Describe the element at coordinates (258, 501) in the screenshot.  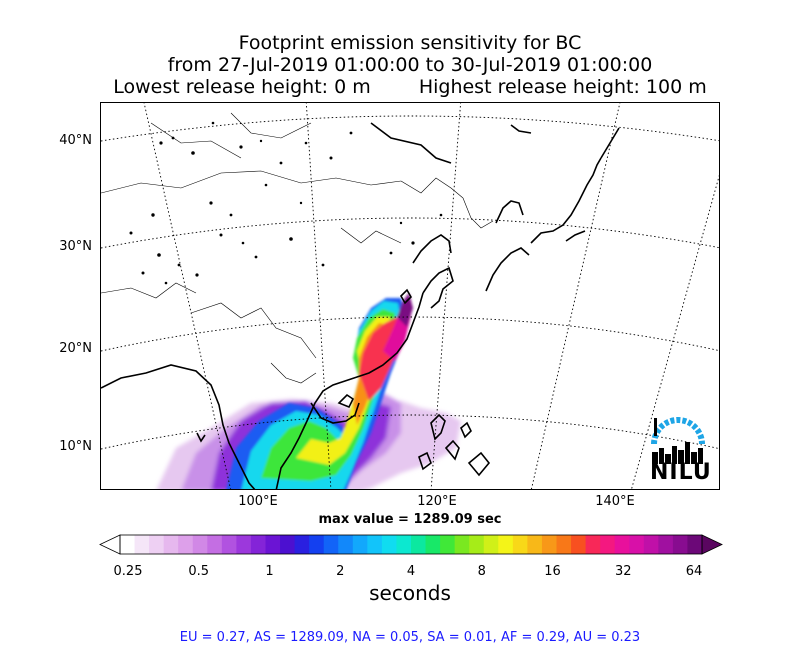
I see `lon-label-100e: 100°E` at that location.